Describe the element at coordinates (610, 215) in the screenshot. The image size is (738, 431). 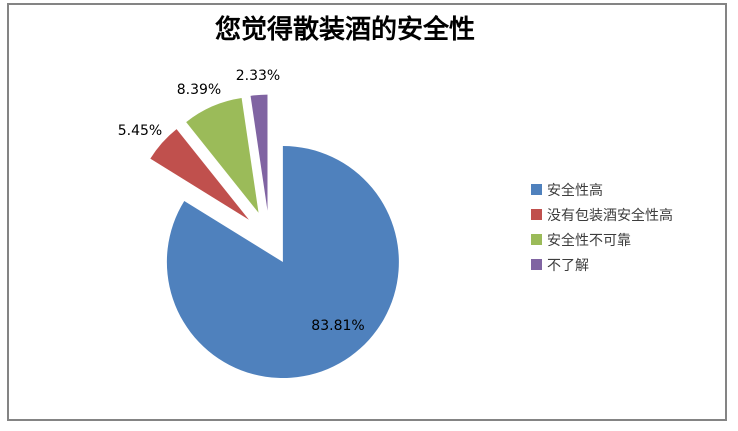
I see `legend-label: 没有包装酒安全性高` at that location.